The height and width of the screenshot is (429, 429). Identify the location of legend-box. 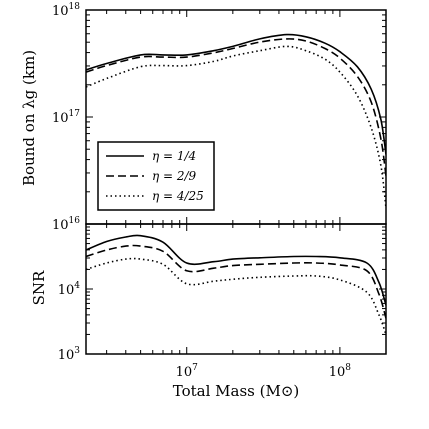
(156, 176).